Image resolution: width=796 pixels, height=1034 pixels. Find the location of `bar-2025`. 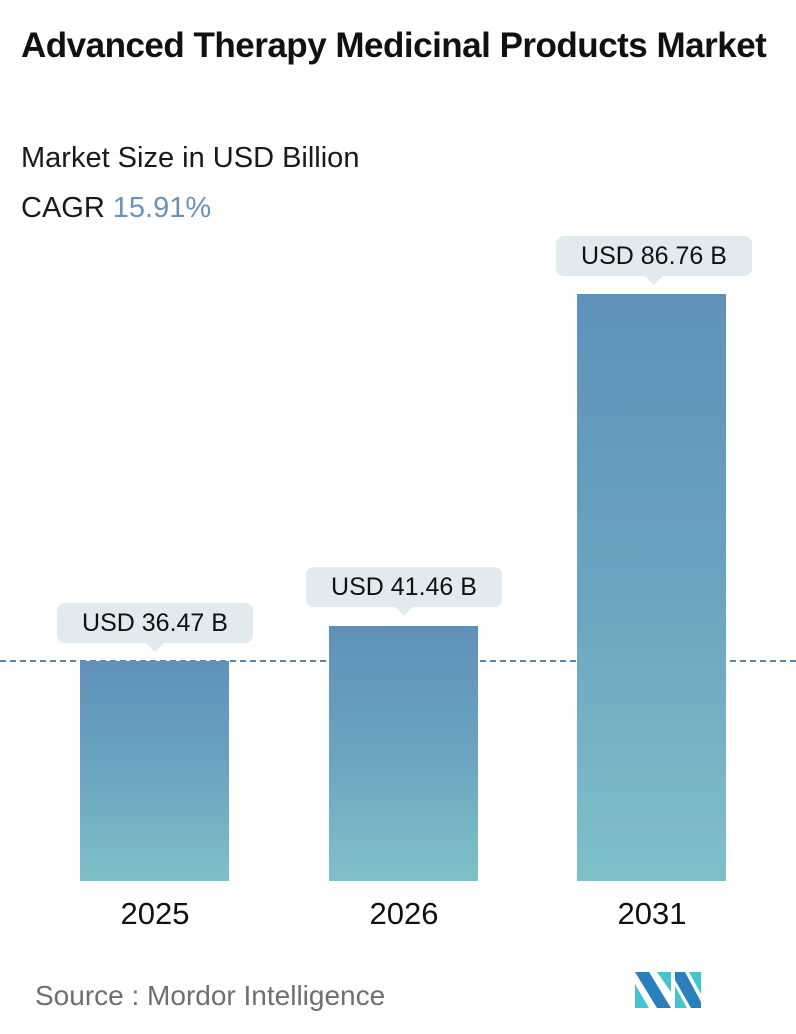

bar-2025 is located at coordinates (154, 771).